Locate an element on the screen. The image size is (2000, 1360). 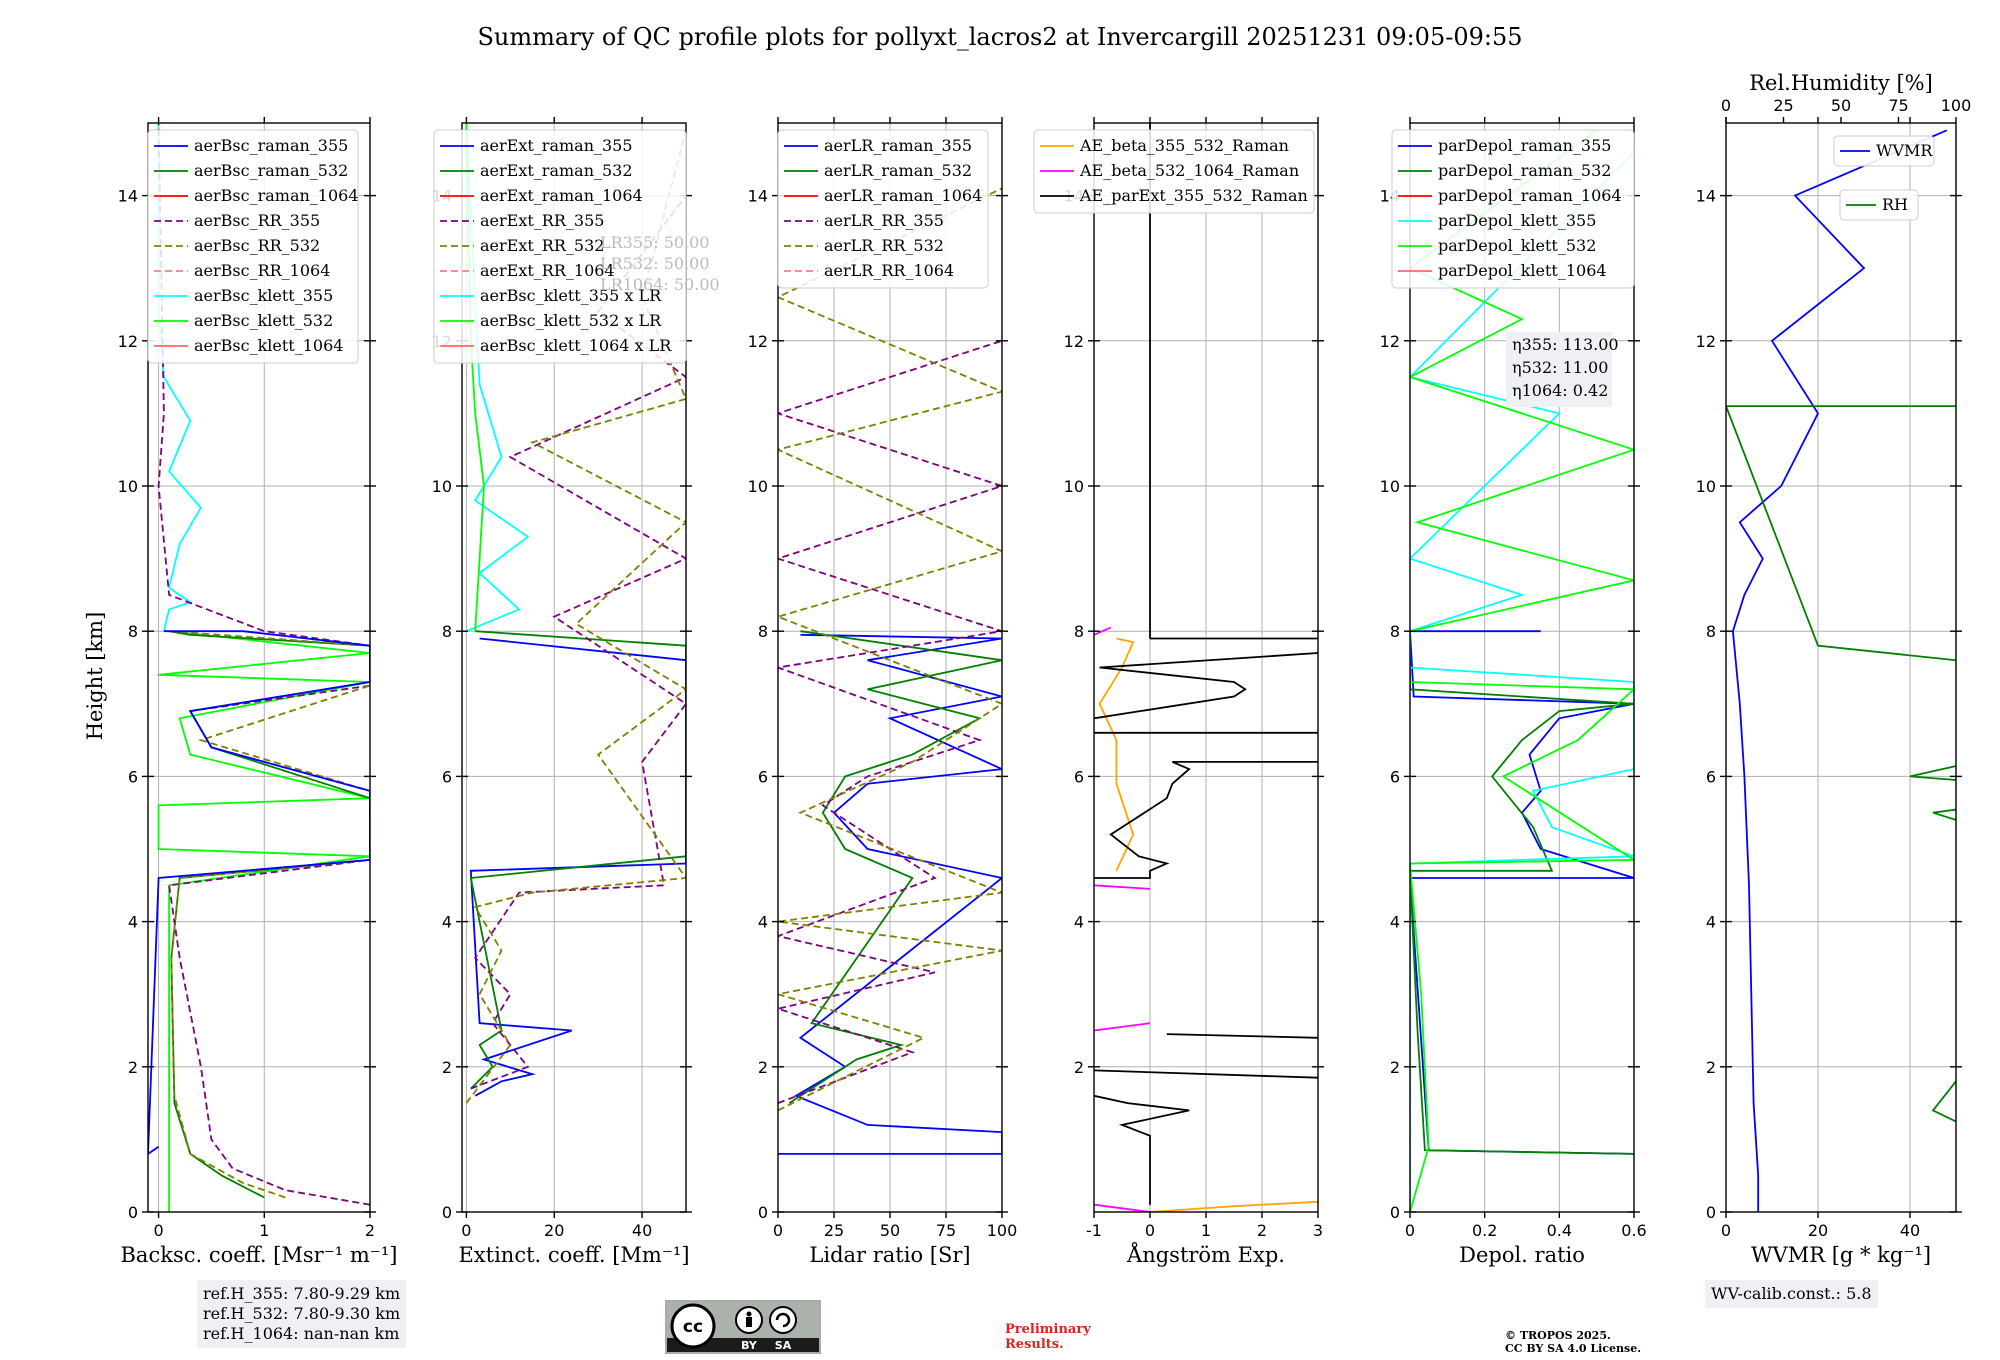
wv-calib-const: WV-calib.const.: 5.8 is located at coordinates (1791, 1293).